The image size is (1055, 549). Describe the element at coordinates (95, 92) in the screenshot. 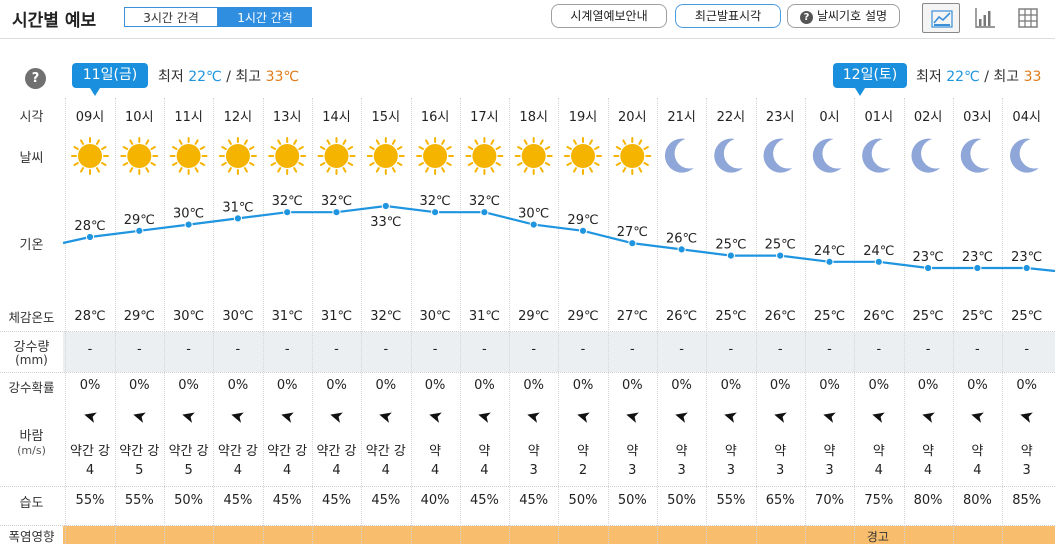

I see `day-badge-pointer` at that location.